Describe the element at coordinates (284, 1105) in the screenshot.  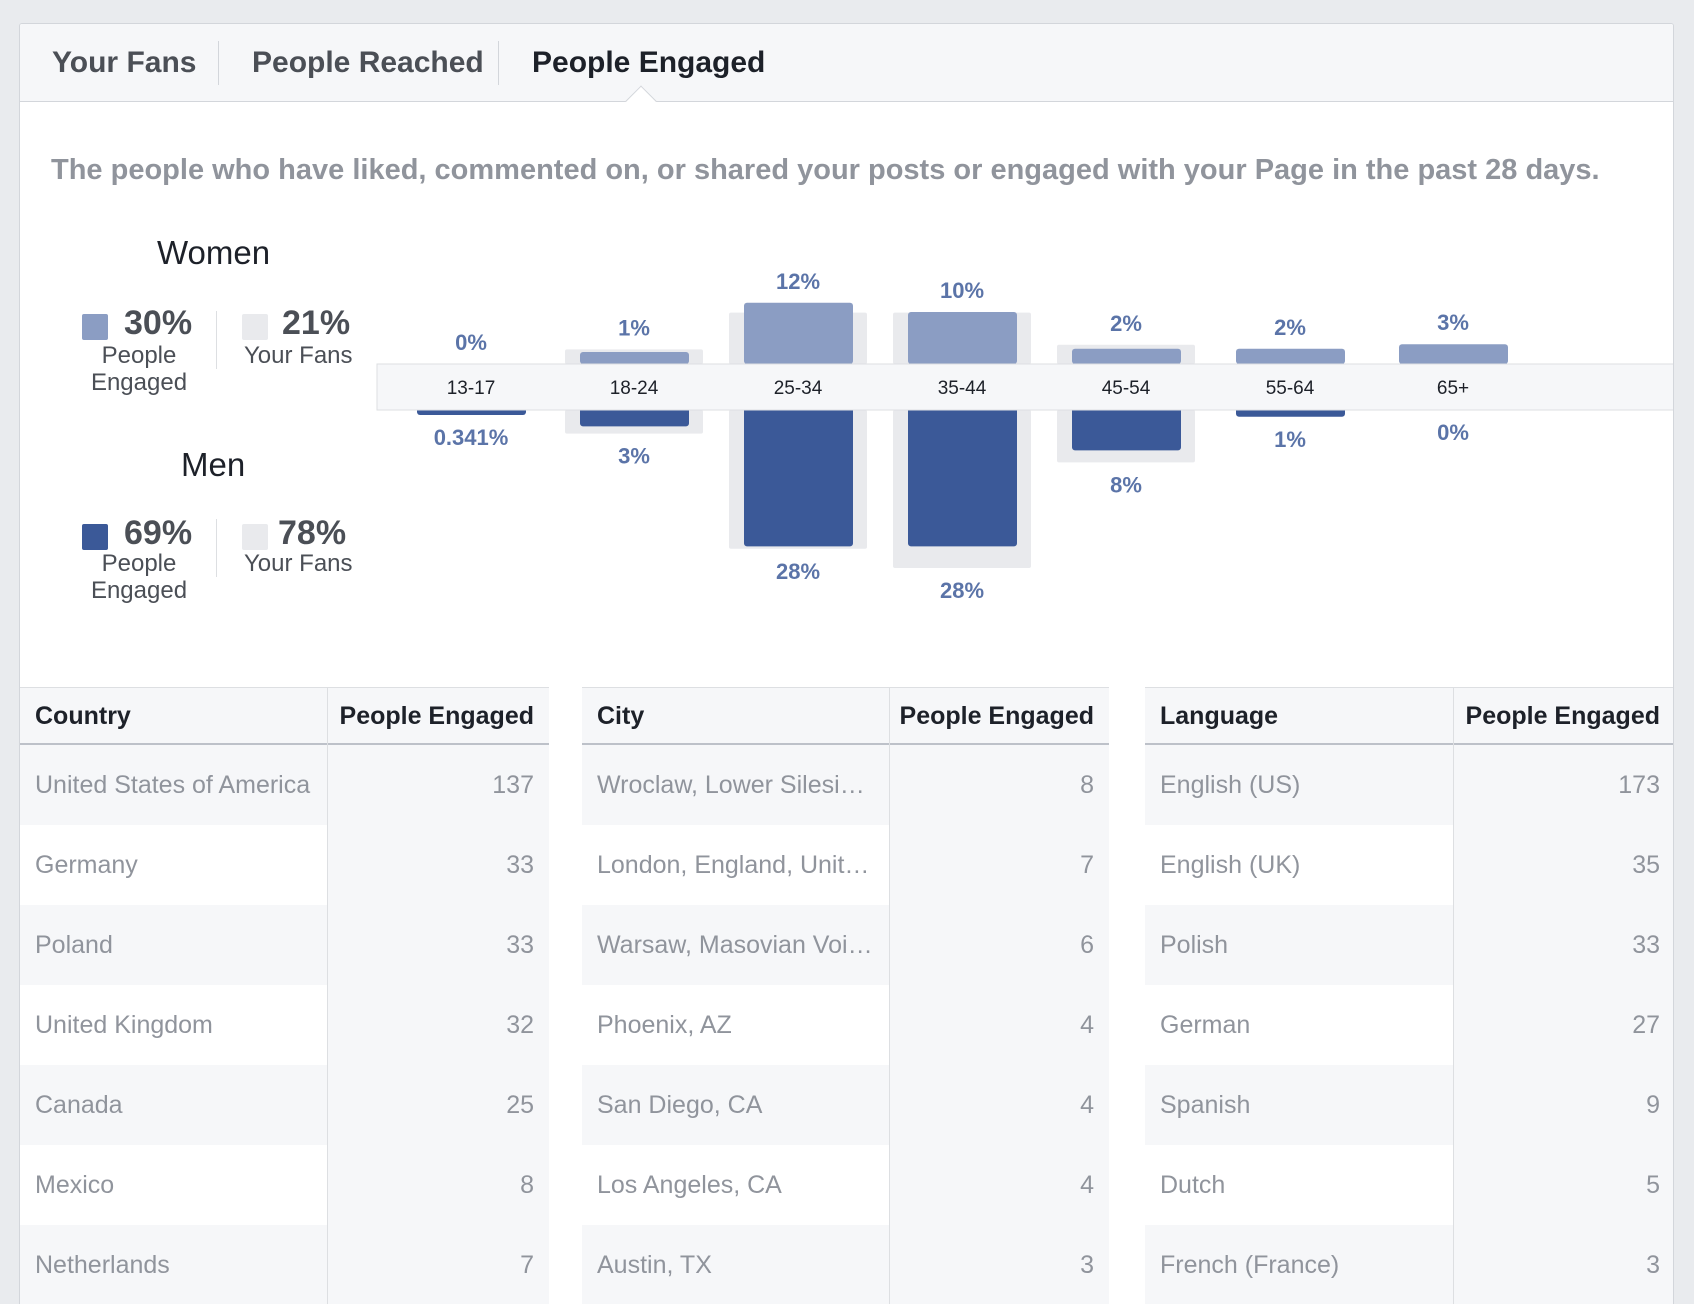
I see `table-row: Canada 25` at that location.